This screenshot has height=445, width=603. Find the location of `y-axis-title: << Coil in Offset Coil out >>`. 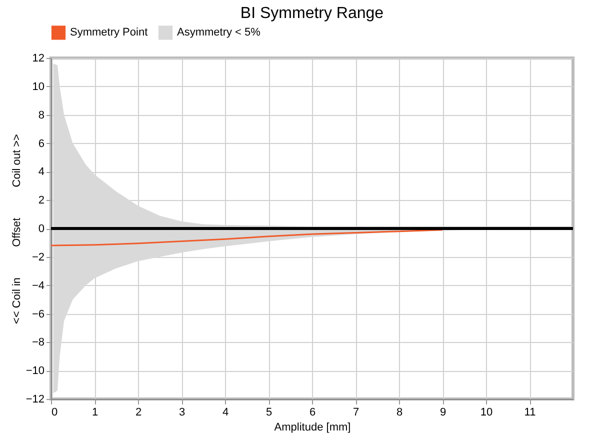

y-axis-title: << Coil in Offset Coil out >> is located at coordinates (16, 229).